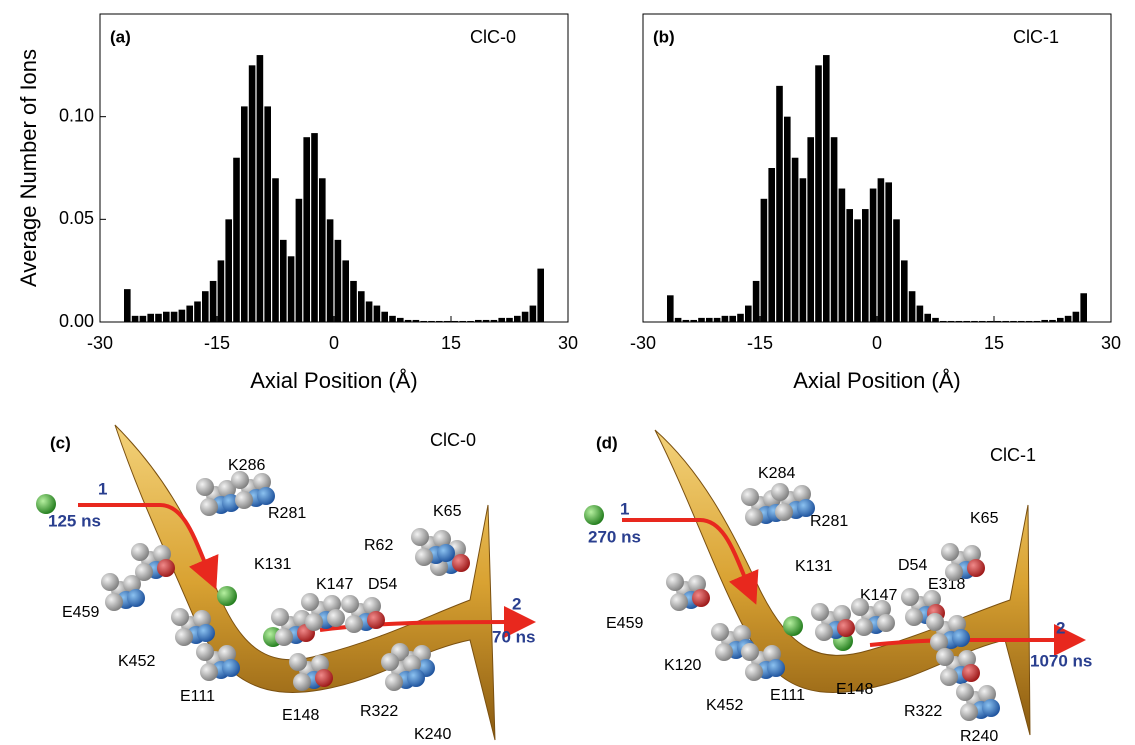  What do you see at coordinates (74, 520) in the screenshot?
I see `step-time: 125 ns` at bounding box center [74, 520].